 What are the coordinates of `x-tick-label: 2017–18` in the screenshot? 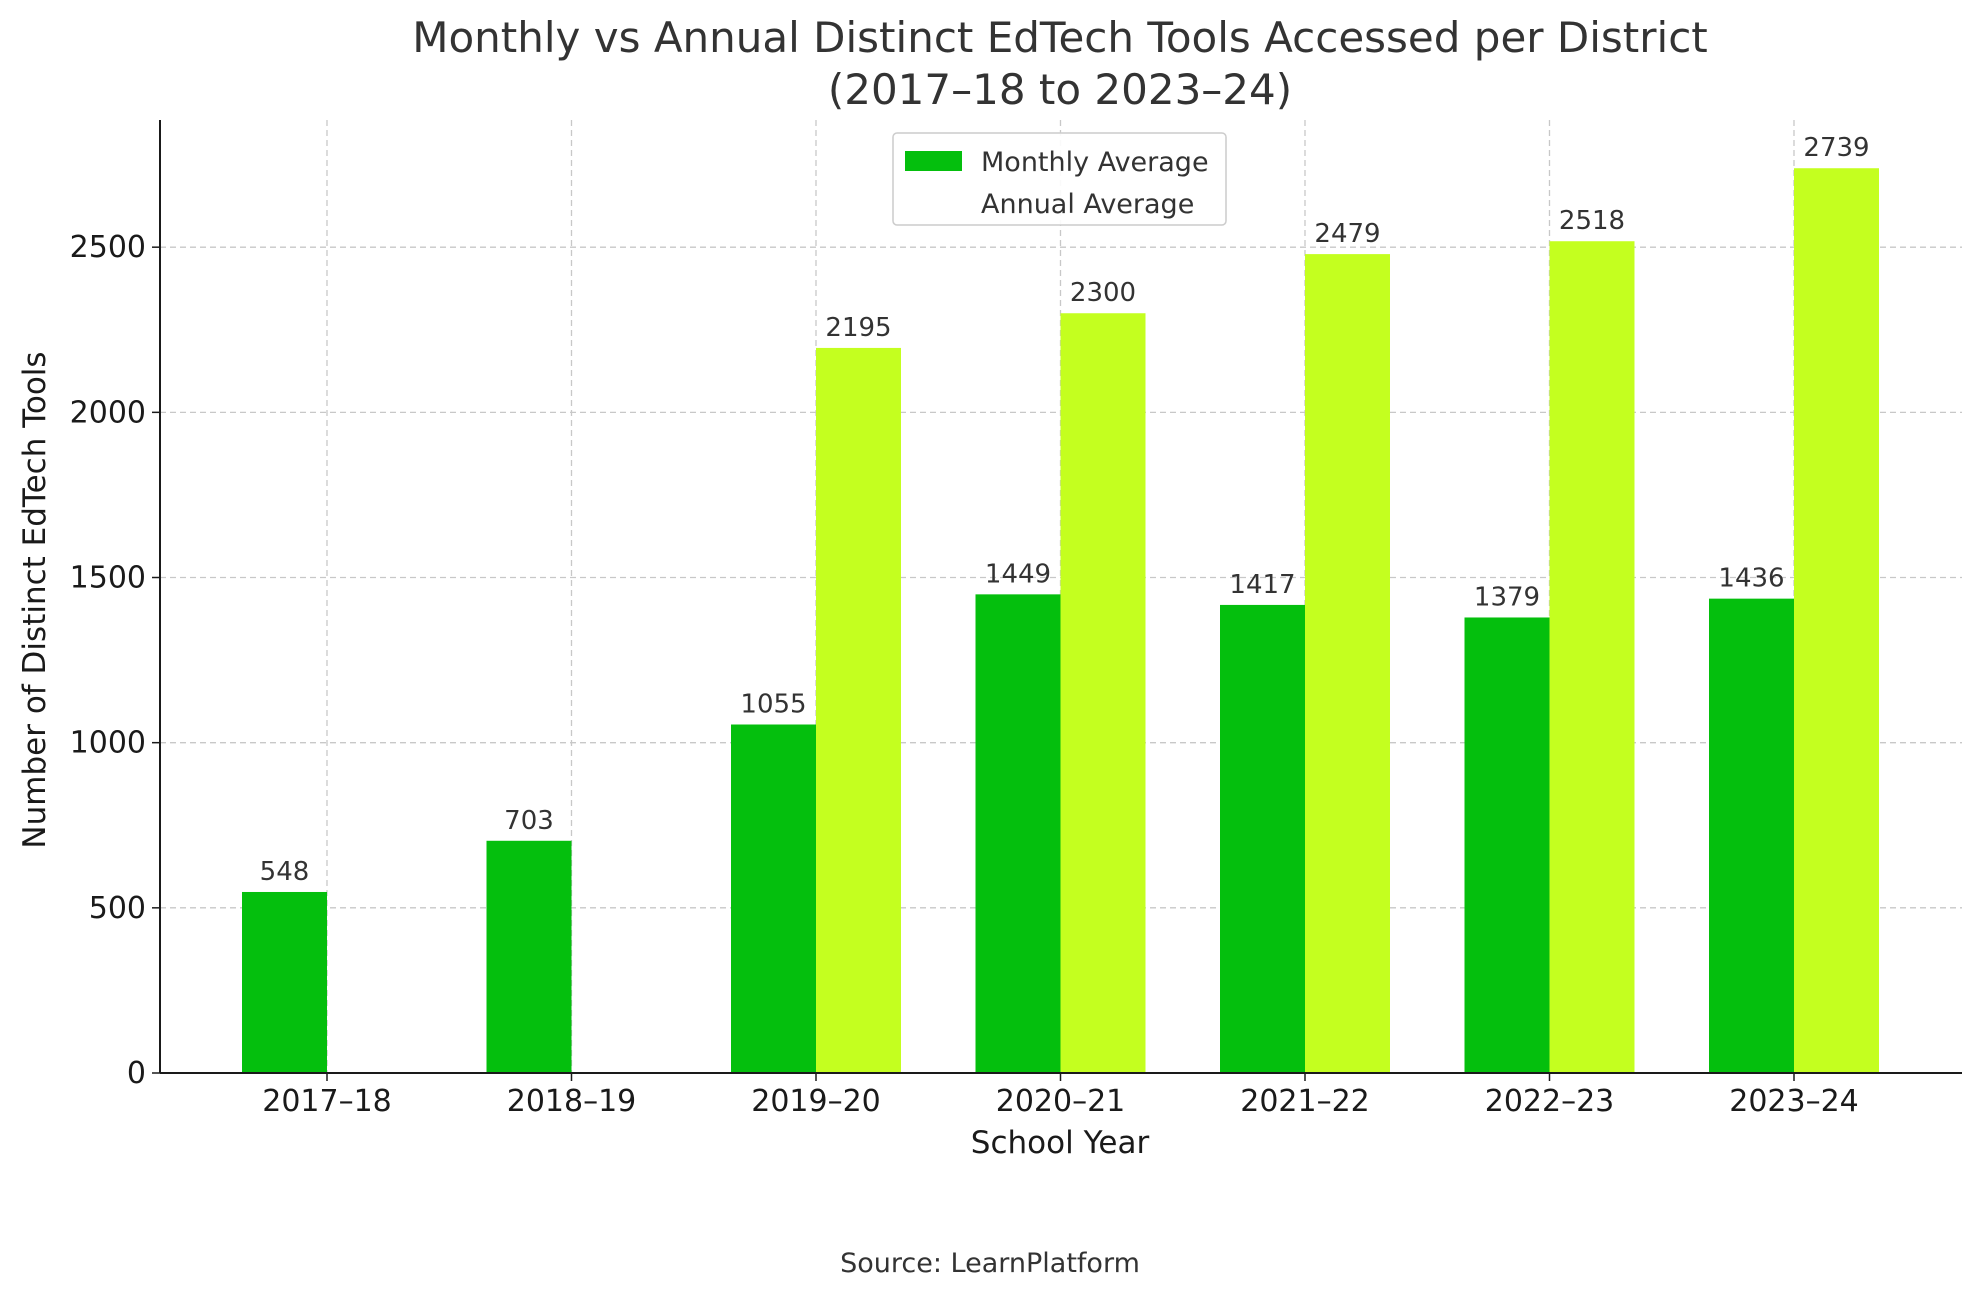 It's located at (327, 1101).